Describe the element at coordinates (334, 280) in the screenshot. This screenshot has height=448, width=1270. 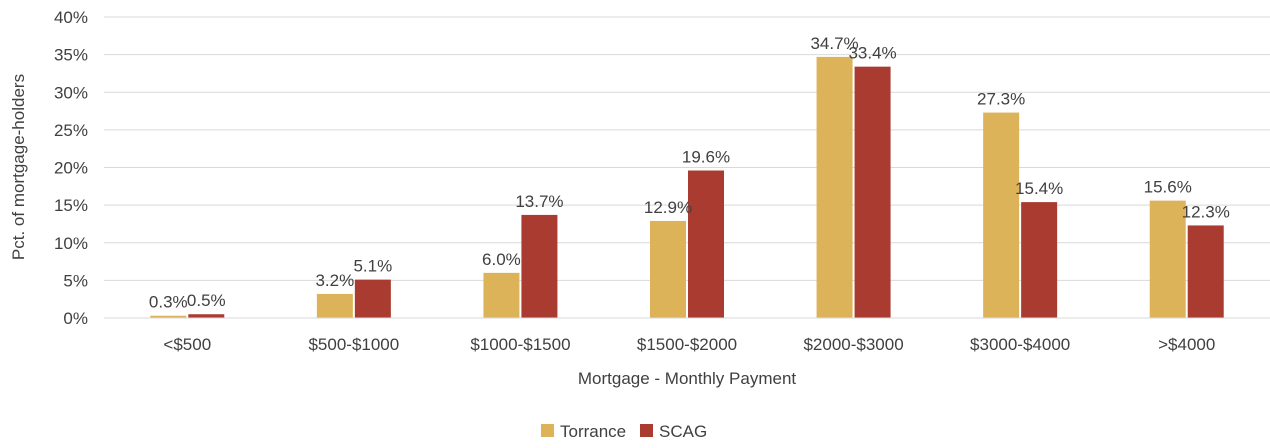
I see `data-label: 3.2%` at that location.